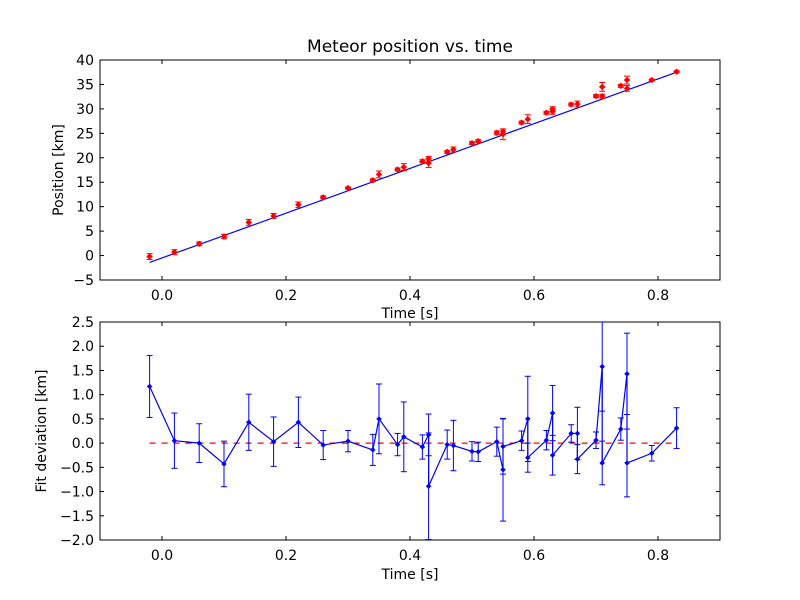 The image size is (800, 600). What do you see at coordinates (286, 296) in the screenshot?
I see `position-x-tick-label: 0.2` at bounding box center [286, 296].